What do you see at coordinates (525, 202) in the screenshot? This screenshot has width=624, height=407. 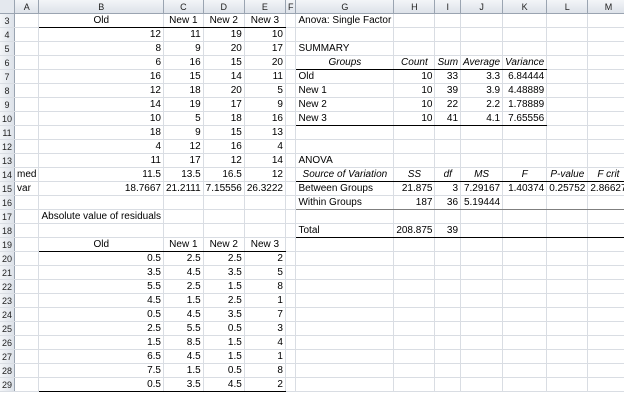 I see `cell-K16` at bounding box center [525, 202].